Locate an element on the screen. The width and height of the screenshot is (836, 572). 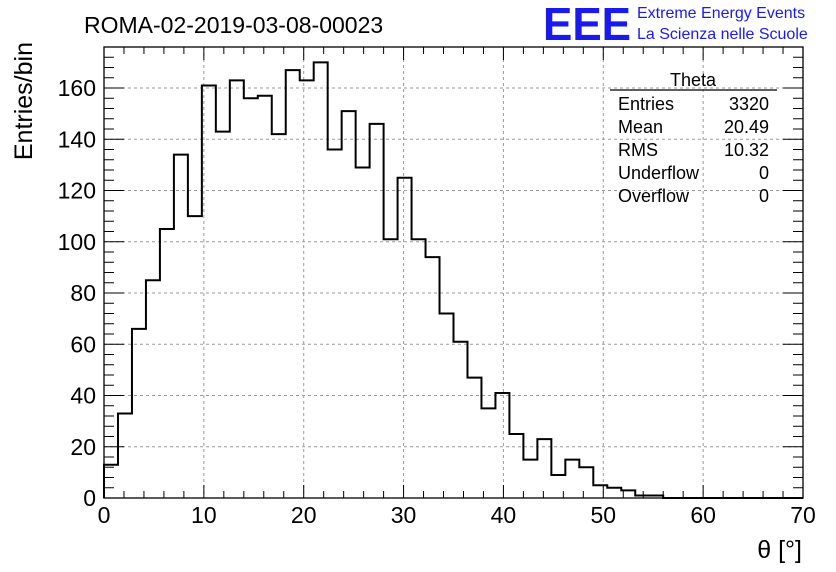
y-axis-label: Entries/bin is located at coordinates (24, 101).